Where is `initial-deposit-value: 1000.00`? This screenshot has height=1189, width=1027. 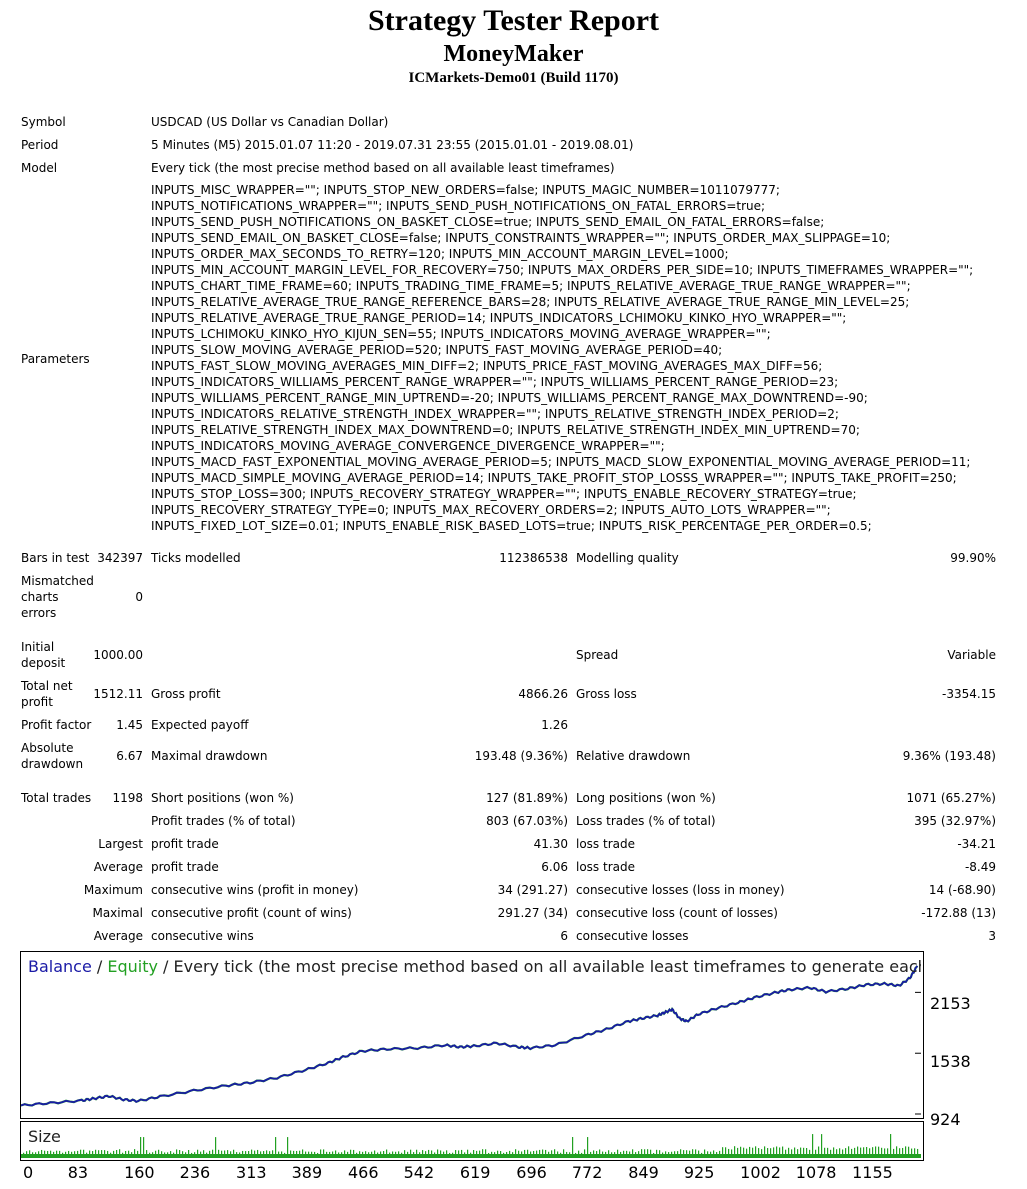 initial-deposit-value: 1000.00 is located at coordinates (118, 655).